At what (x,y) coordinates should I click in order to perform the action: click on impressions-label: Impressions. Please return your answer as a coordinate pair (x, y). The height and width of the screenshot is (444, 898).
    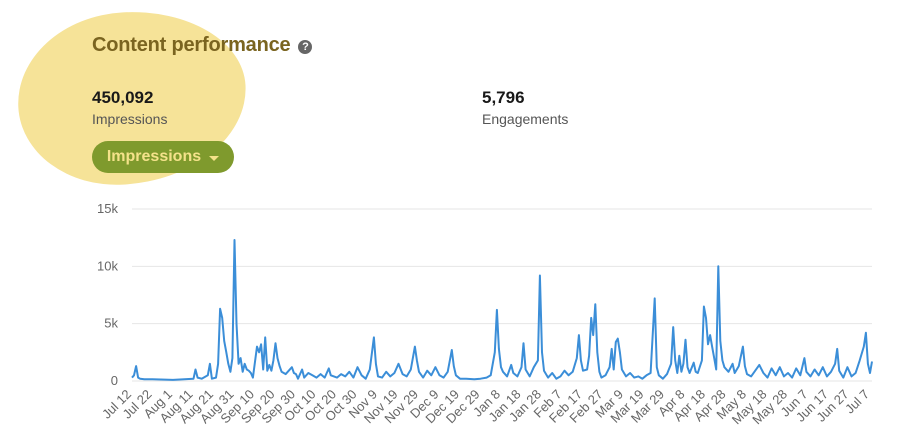
    Looking at the image, I should click on (130, 119).